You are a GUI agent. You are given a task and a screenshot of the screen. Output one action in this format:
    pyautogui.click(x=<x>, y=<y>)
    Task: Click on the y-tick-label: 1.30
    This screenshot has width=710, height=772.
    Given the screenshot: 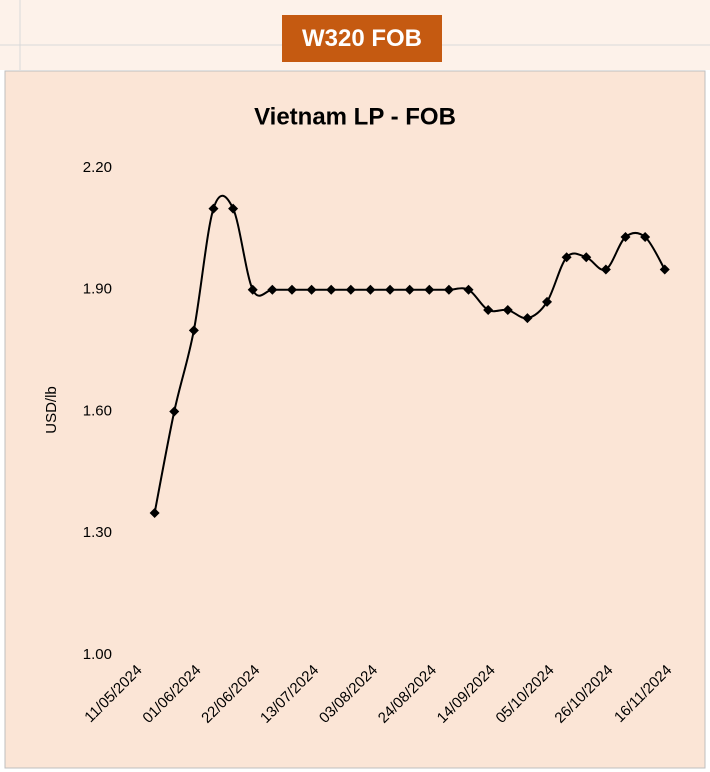 What is the action you would take?
    pyautogui.click(x=97, y=532)
    